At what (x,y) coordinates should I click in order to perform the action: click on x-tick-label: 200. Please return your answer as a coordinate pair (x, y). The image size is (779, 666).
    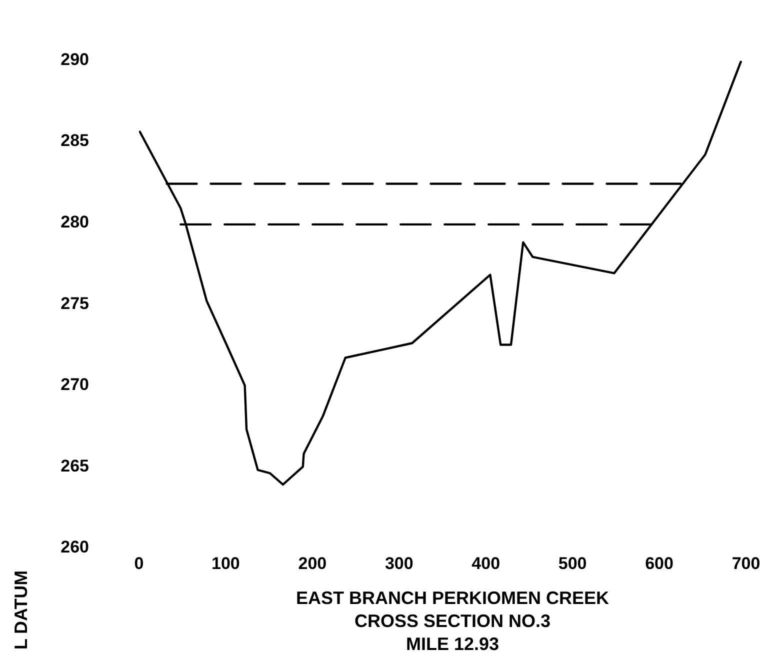
    Looking at the image, I should click on (312, 563).